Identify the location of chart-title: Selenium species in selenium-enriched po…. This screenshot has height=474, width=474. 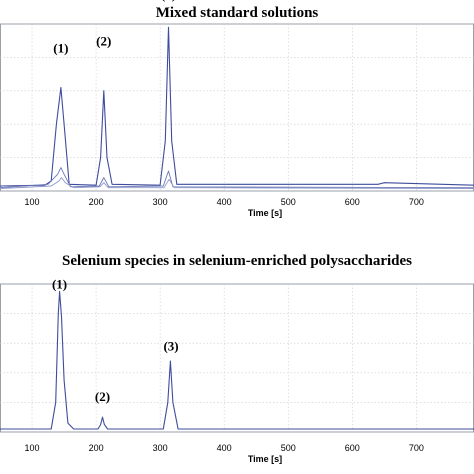
(237, 261).